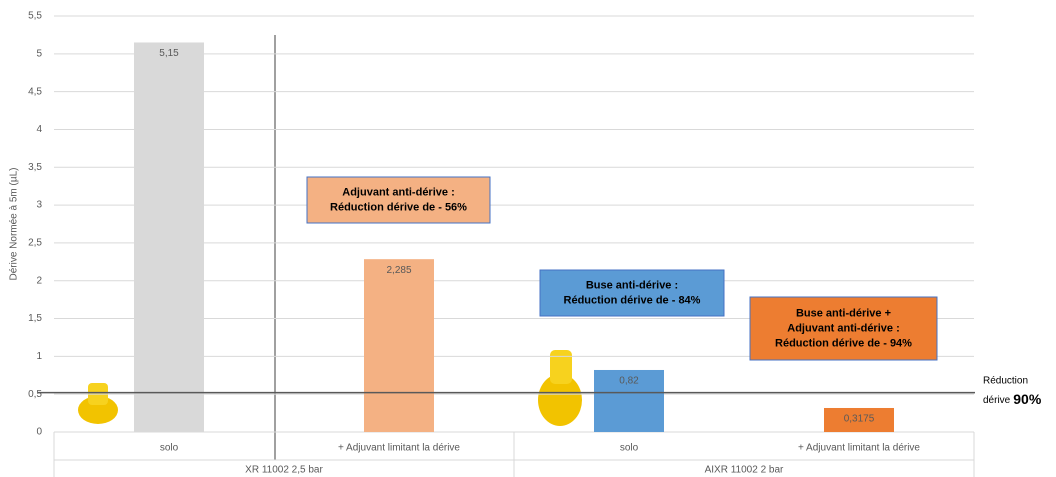 The height and width of the screenshot is (477, 1056). Describe the element at coordinates (629, 381) in the screenshot. I see `value-label: 0,82` at that location.